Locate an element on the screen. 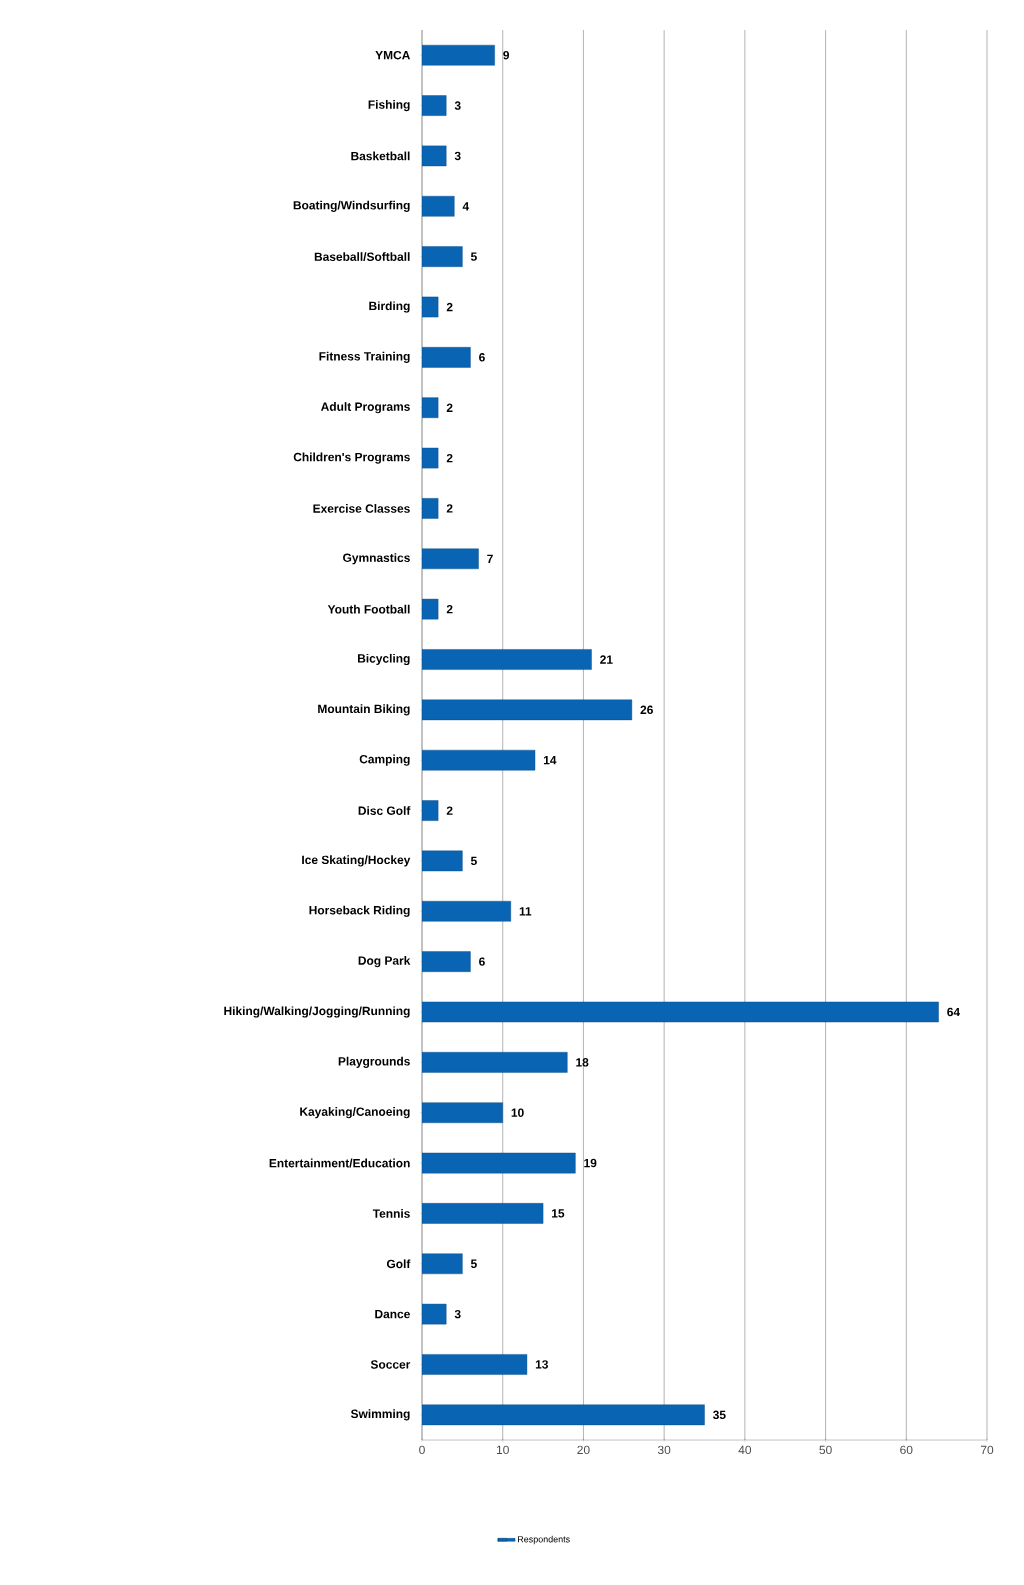 The height and width of the screenshot is (1585, 1024). y-tick-label: Basketball is located at coordinates (380, 156).